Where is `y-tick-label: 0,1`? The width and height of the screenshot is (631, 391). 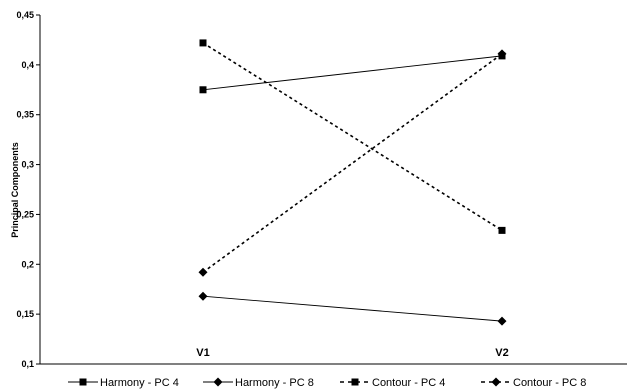 y-tick-label: 0,1 is located at coordinates (27, 364).